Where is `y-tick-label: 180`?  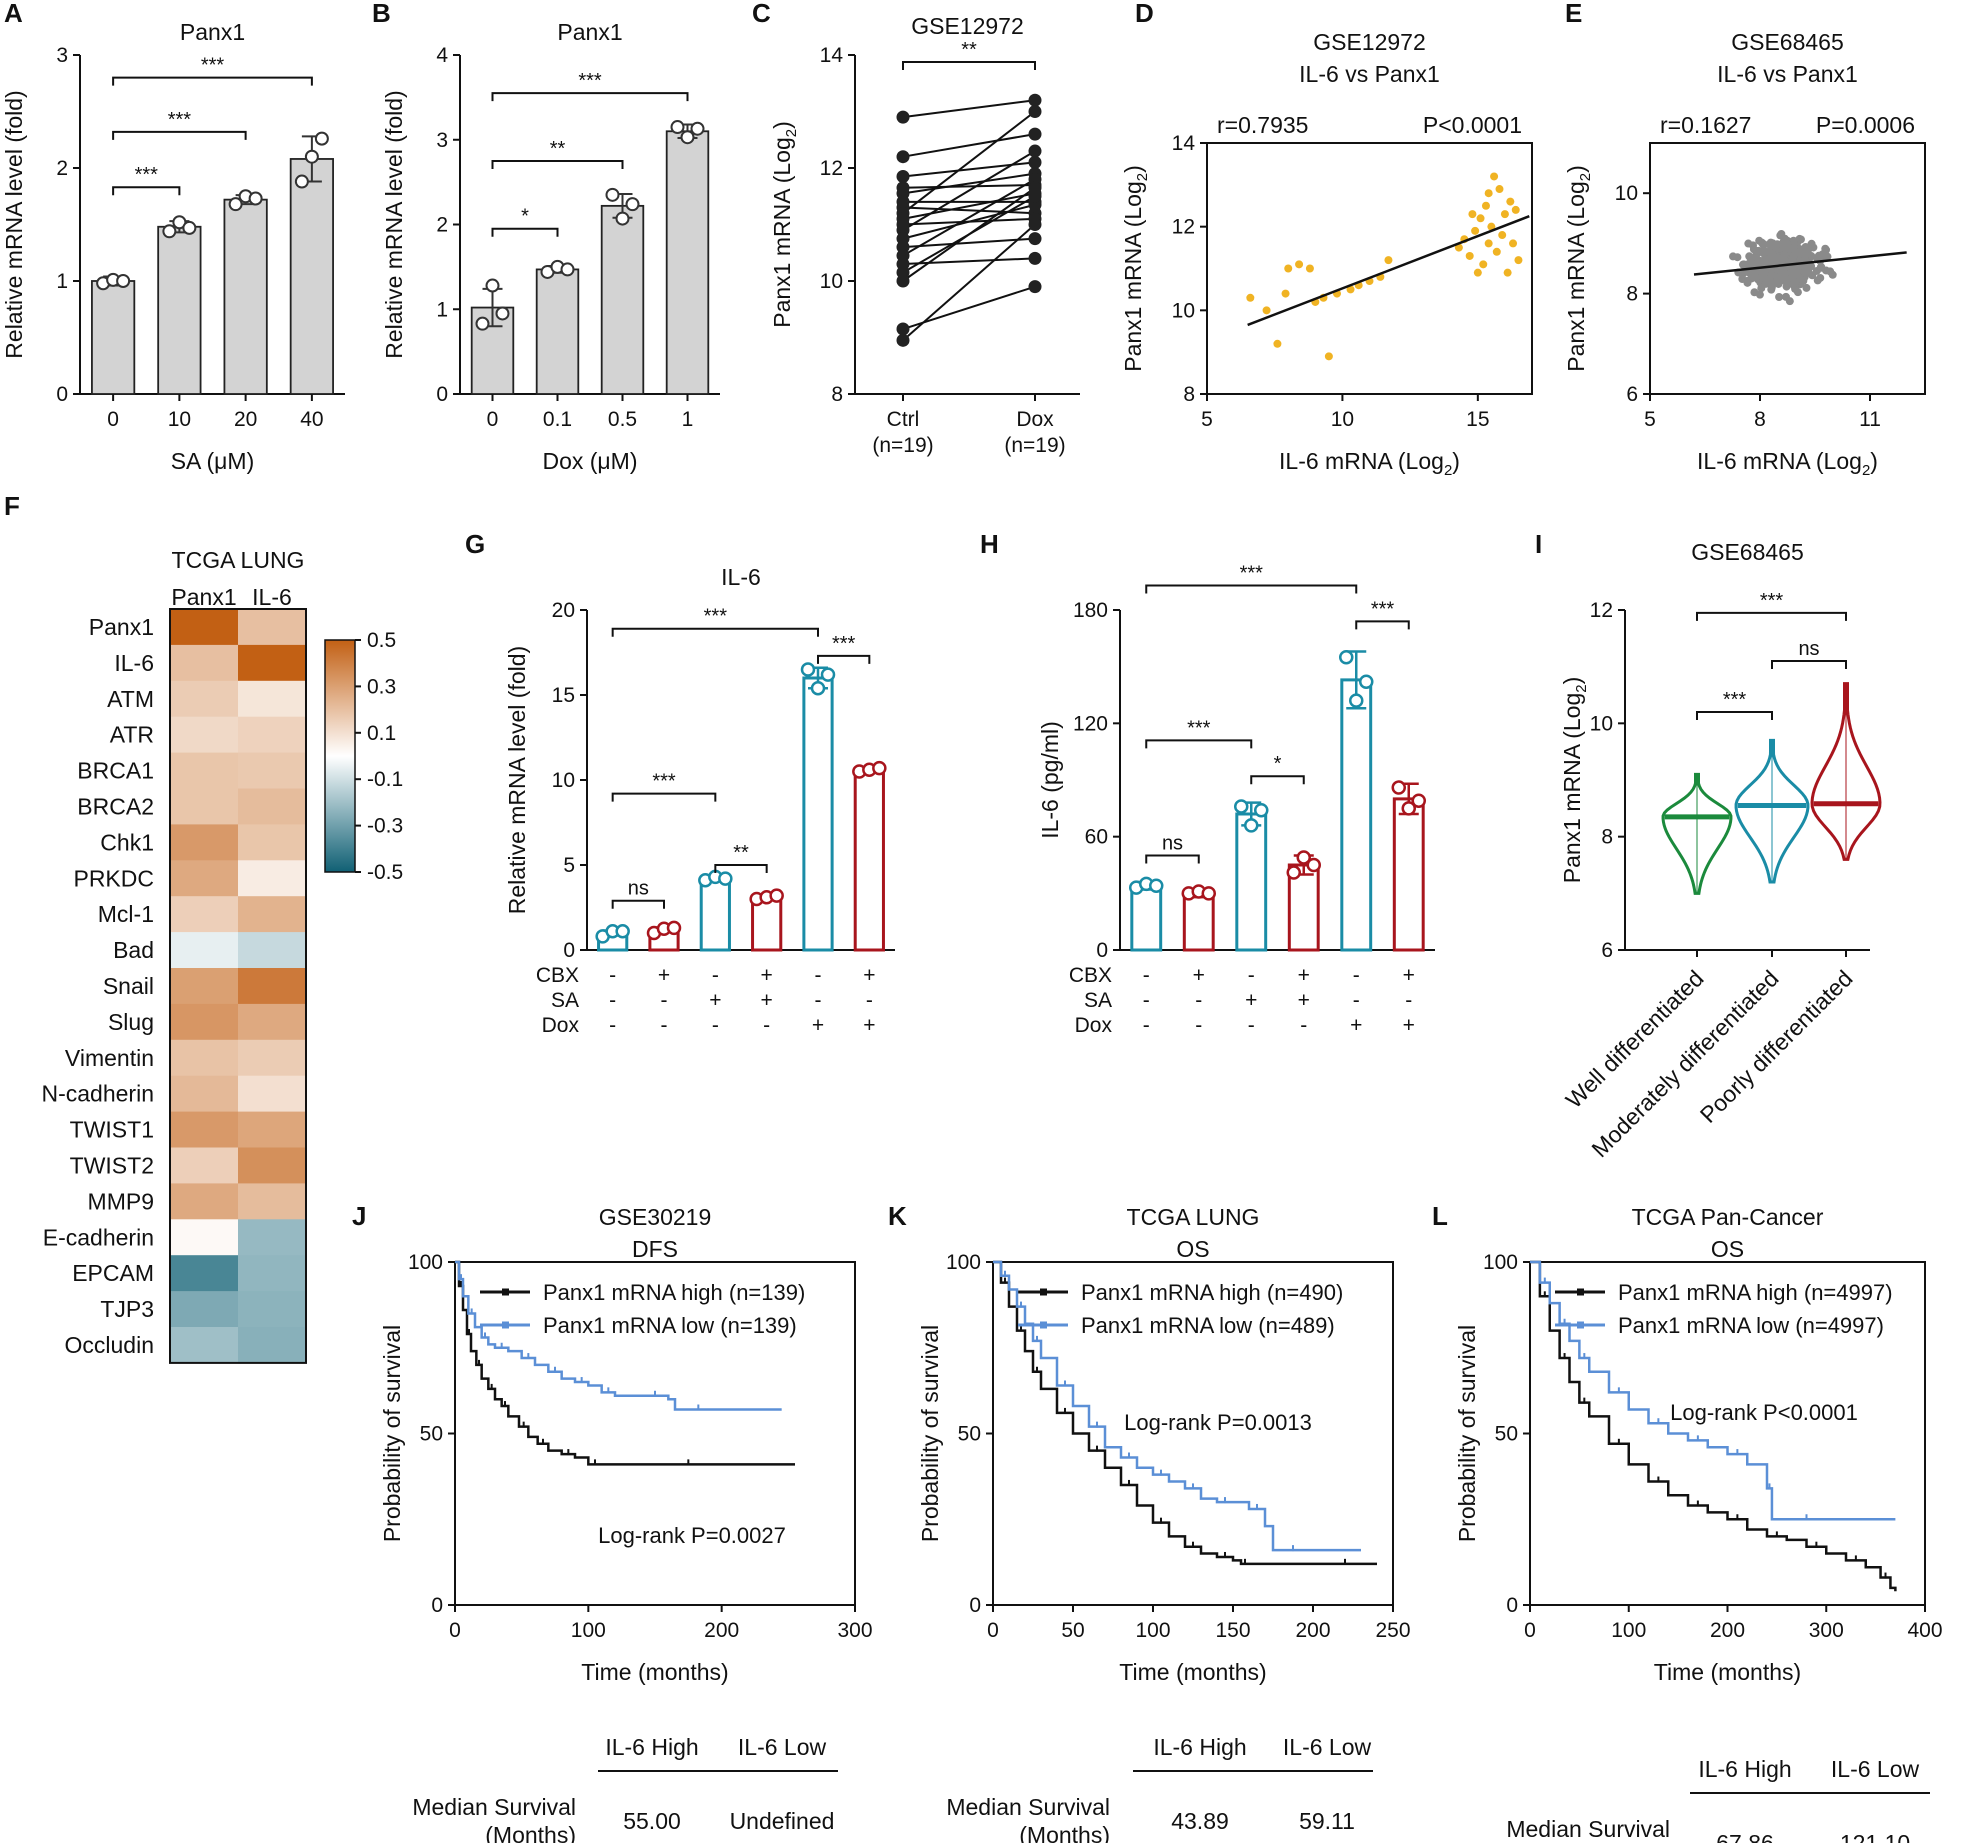
y-tick-label: 180 is located at coordinates (1090, 610).